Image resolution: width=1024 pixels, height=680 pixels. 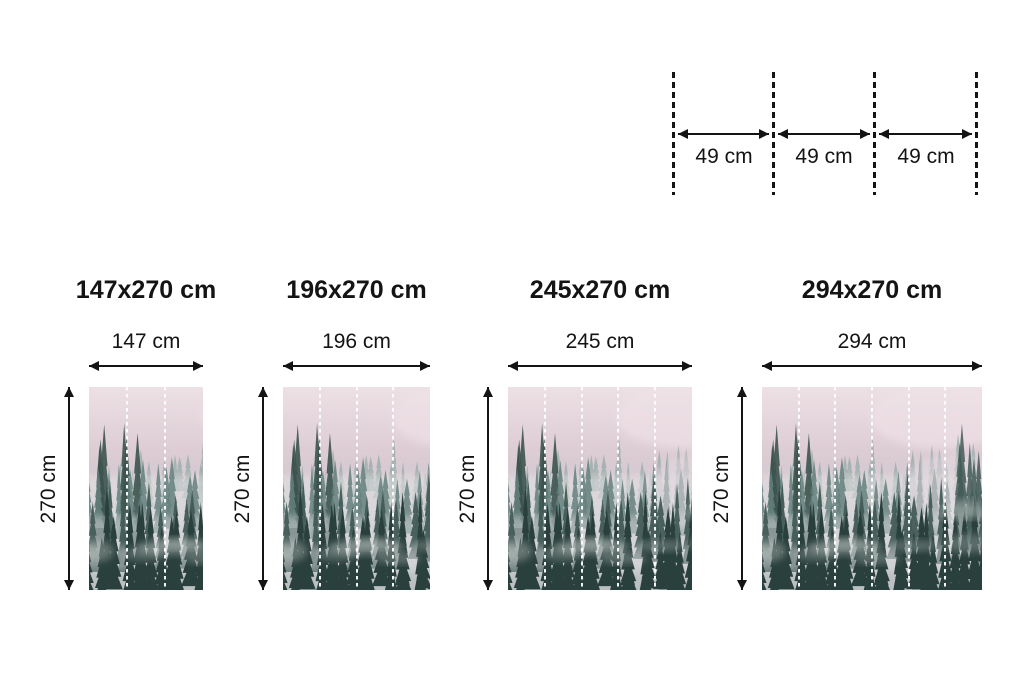 What do you see at coordinates (146, 290) in the screenshot?
I see `size-title: 147x270 cm` at bounding box center [146, 290].